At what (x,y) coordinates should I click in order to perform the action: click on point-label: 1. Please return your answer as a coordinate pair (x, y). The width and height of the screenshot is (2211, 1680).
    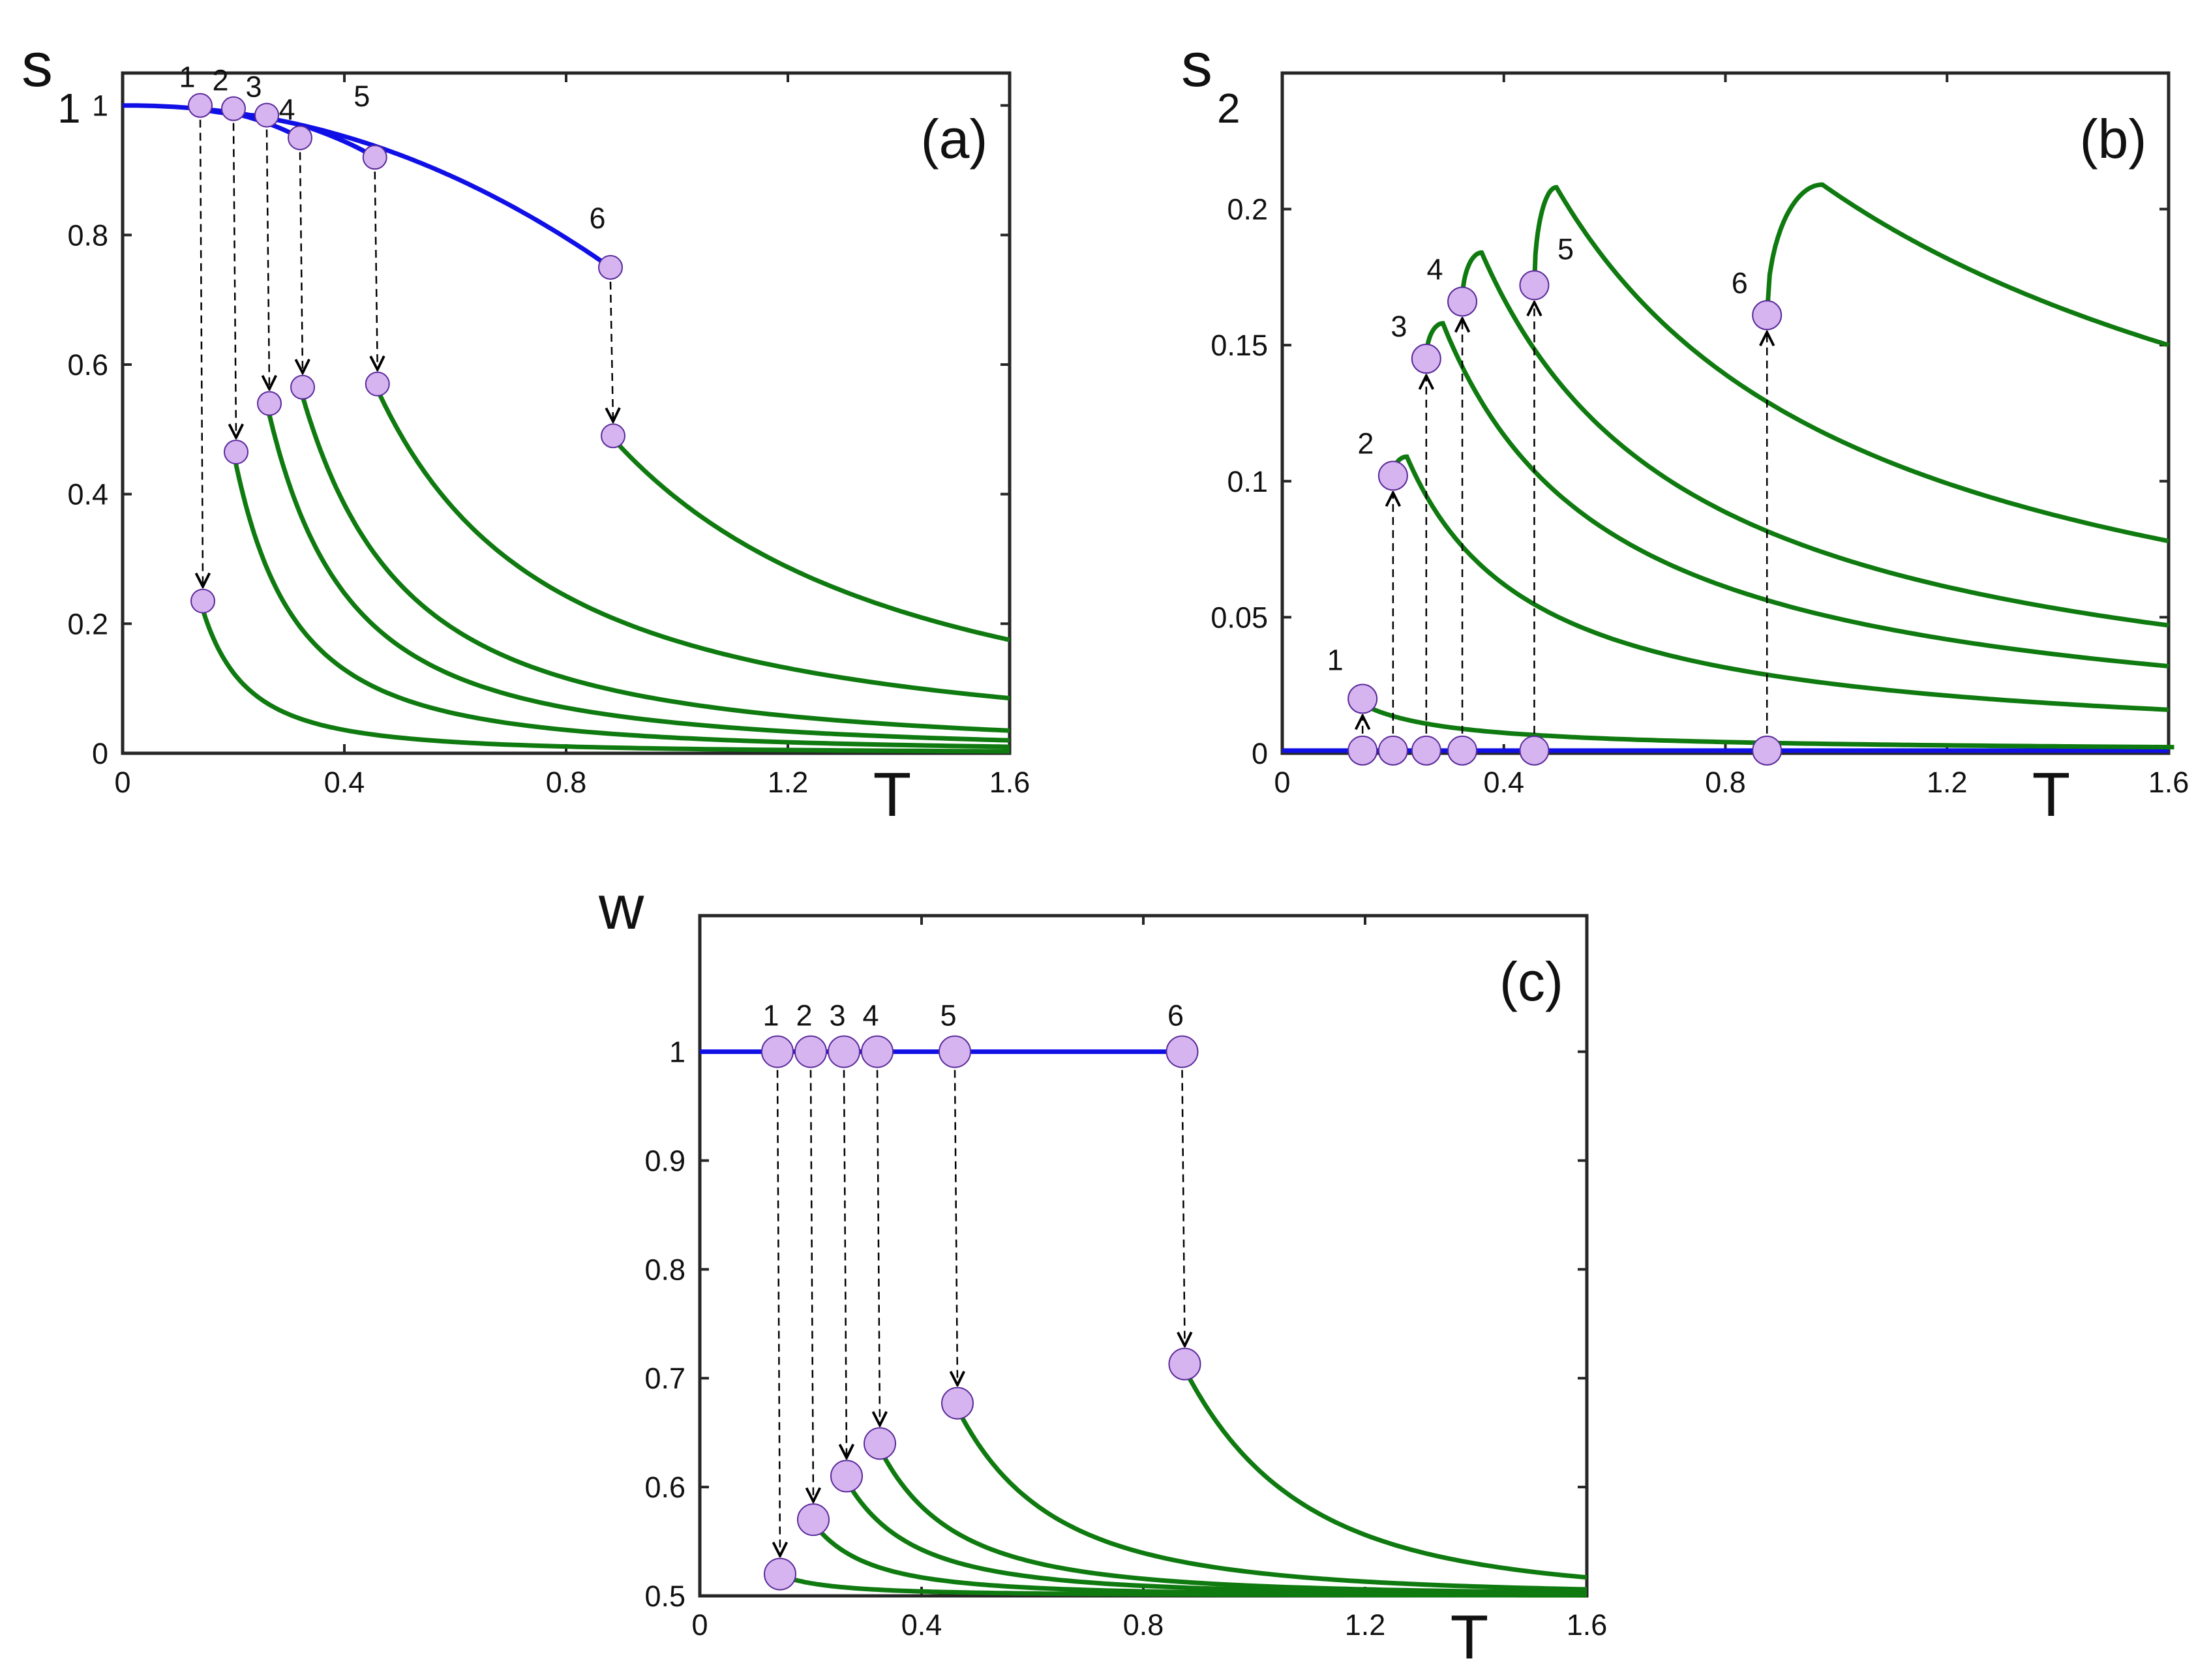
    Looking at the image, I should click on (770, 1016).